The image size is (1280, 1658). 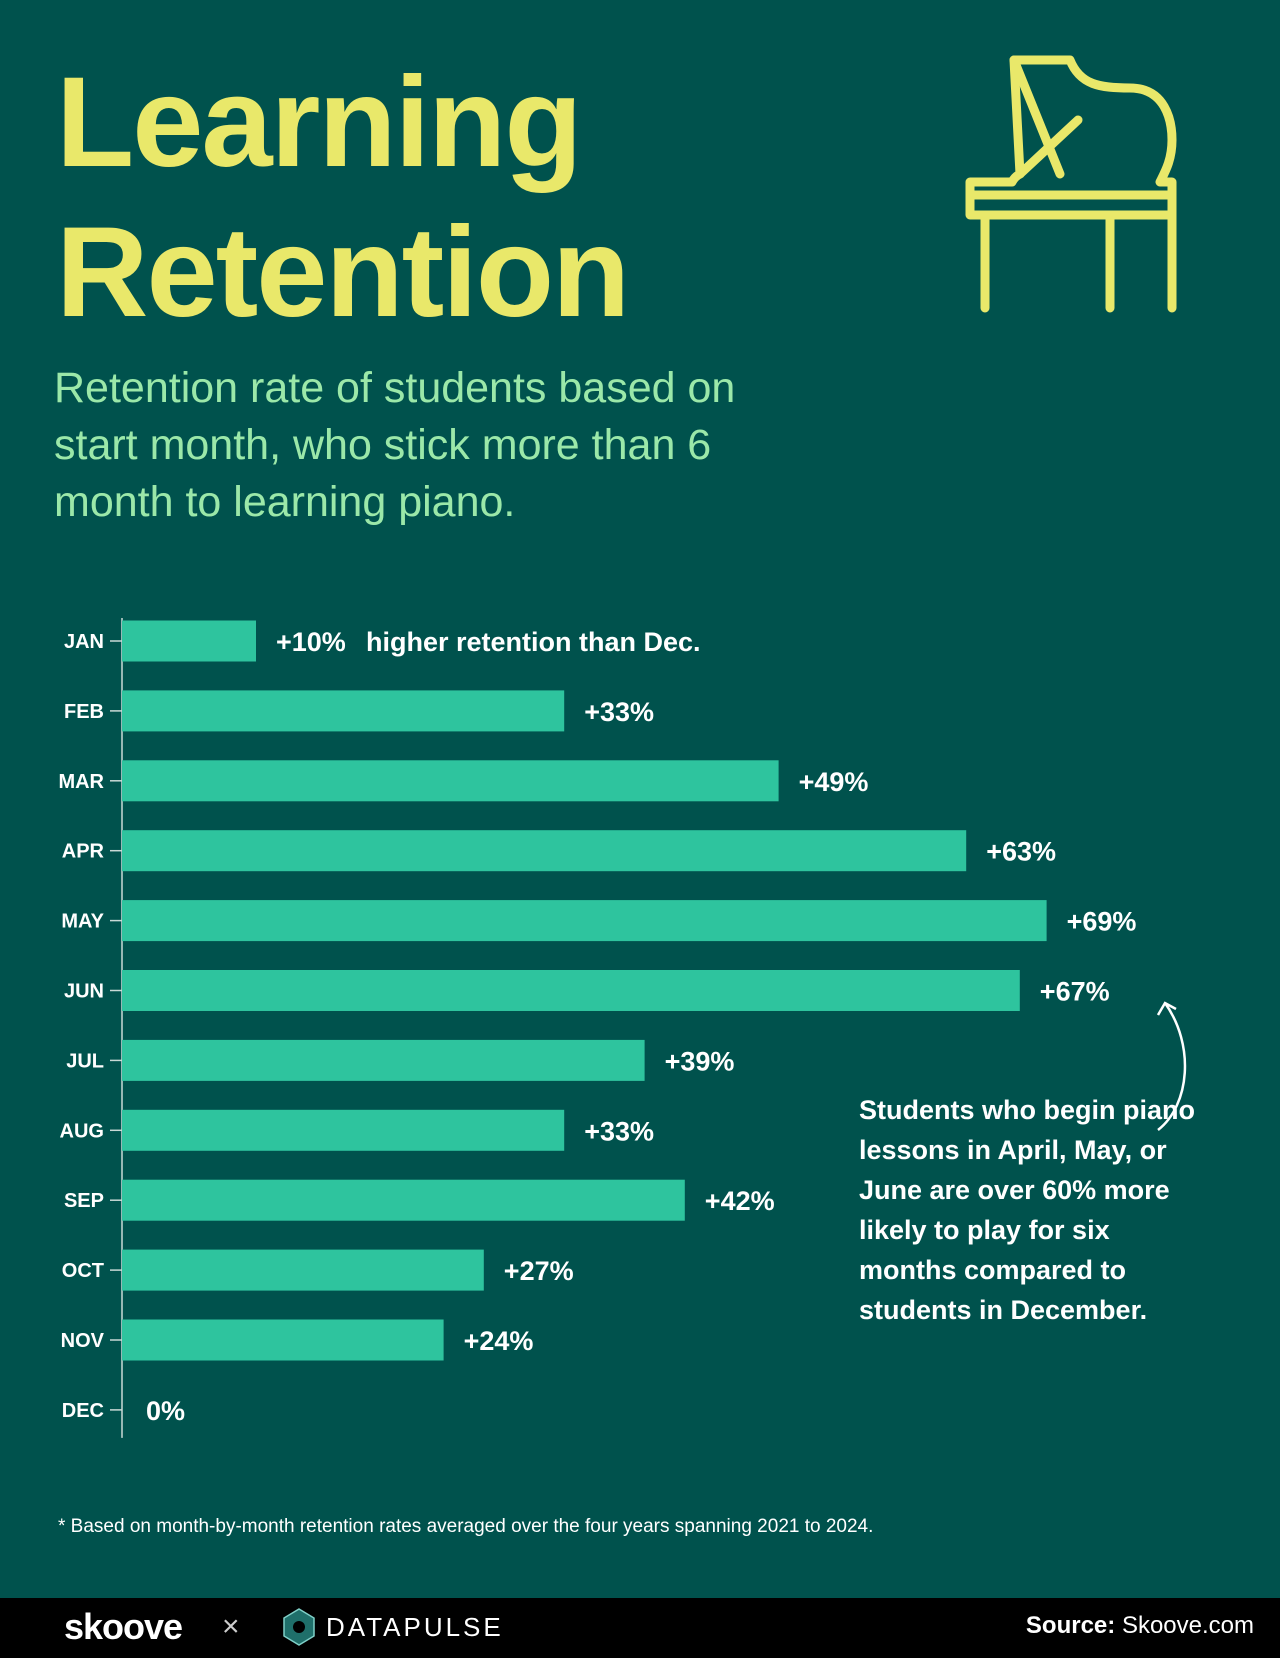 I want to click on y-tick-label: JUN, so click(x=84, y=992).